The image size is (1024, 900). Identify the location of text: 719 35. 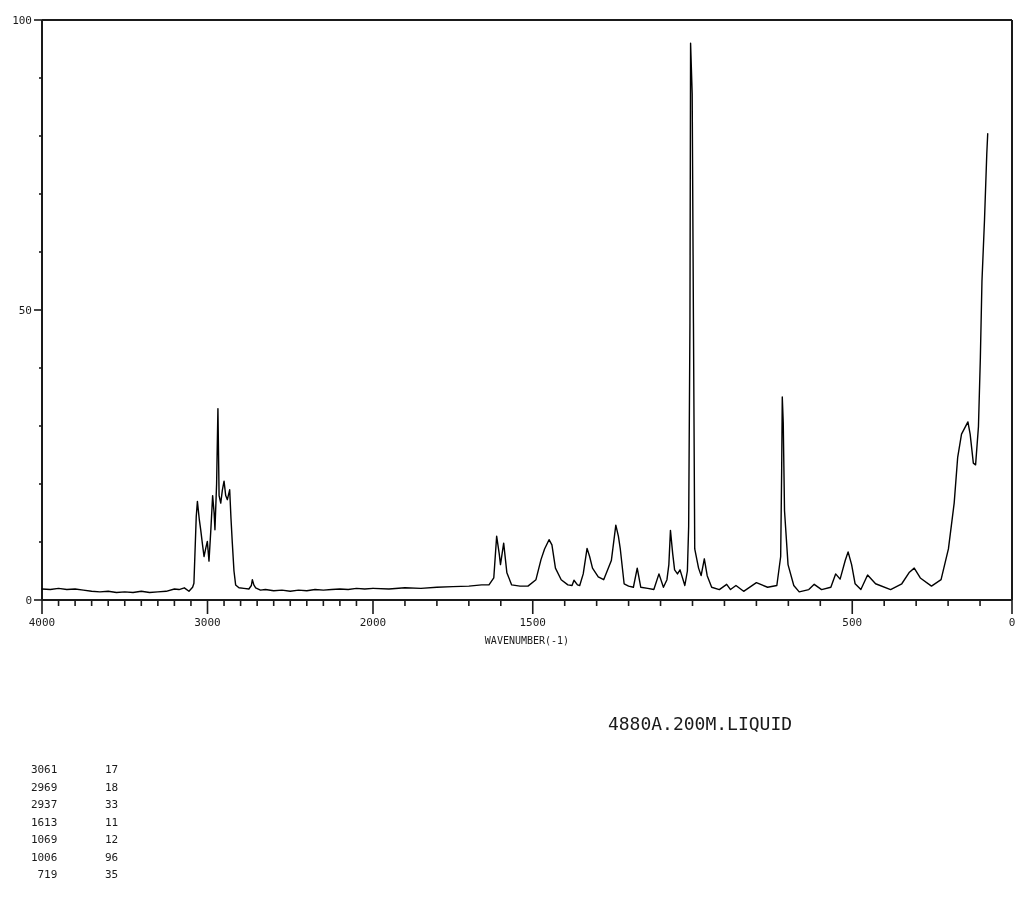
(78, 874).